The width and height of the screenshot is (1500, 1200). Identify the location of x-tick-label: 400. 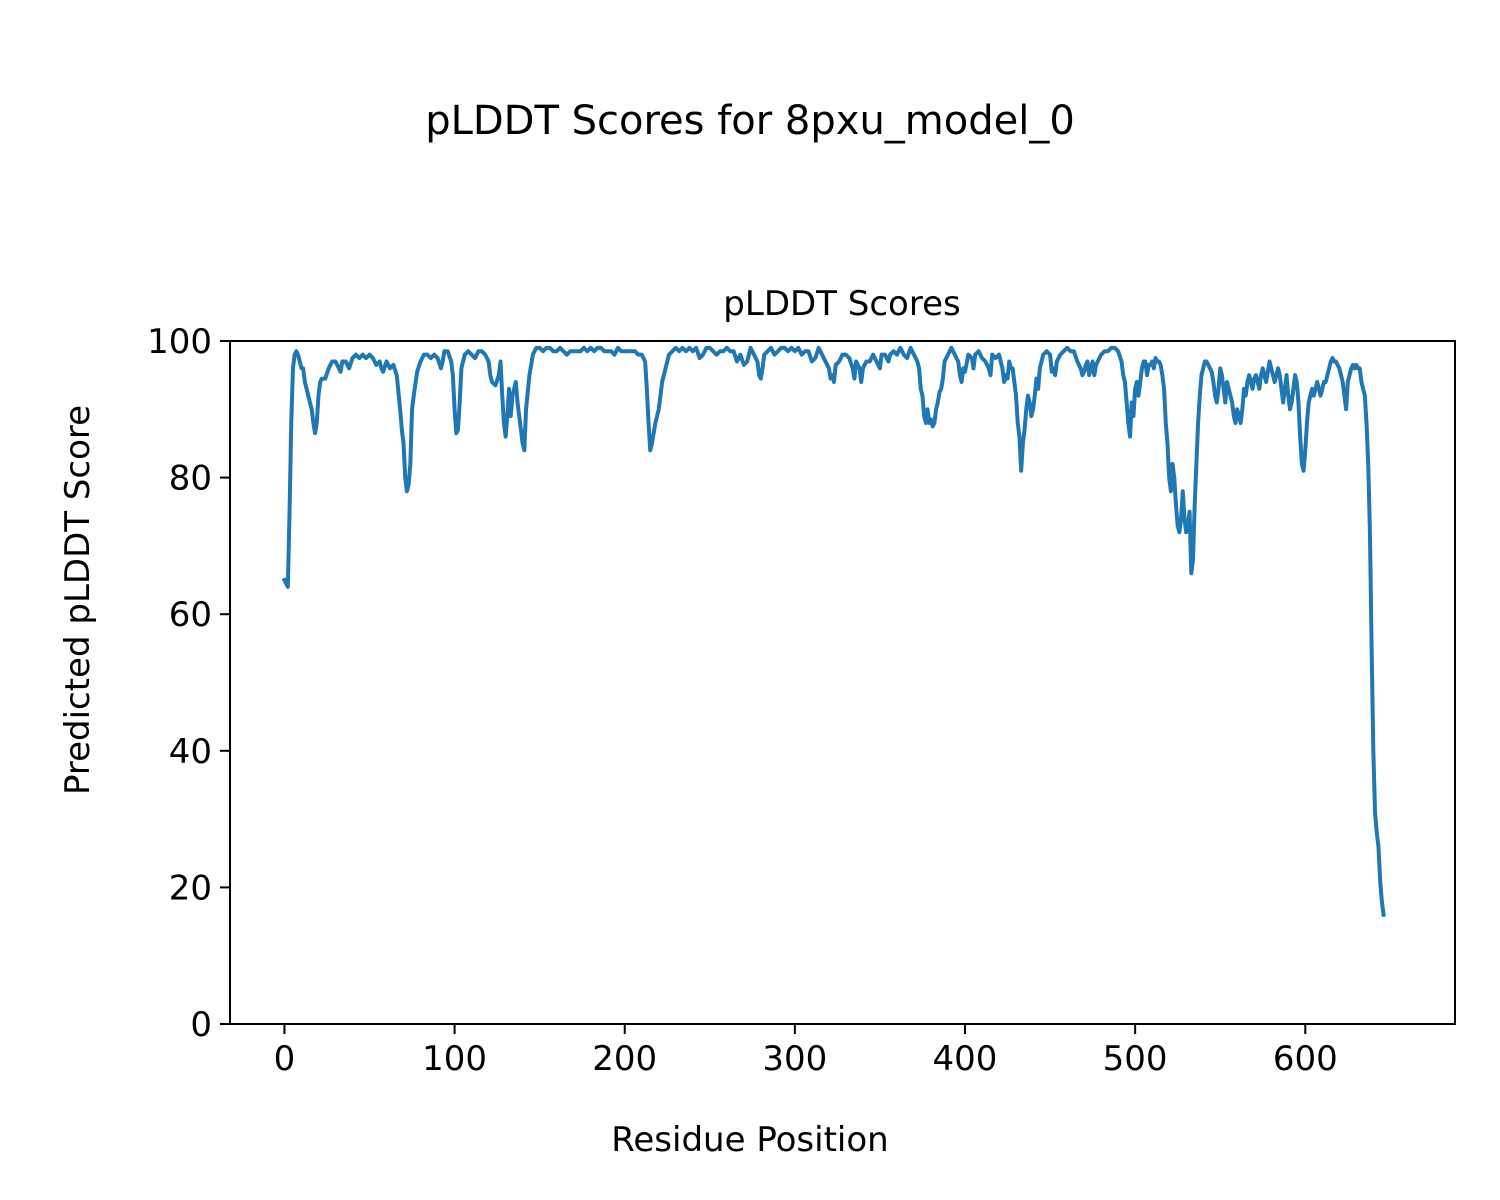
(965, 1059).